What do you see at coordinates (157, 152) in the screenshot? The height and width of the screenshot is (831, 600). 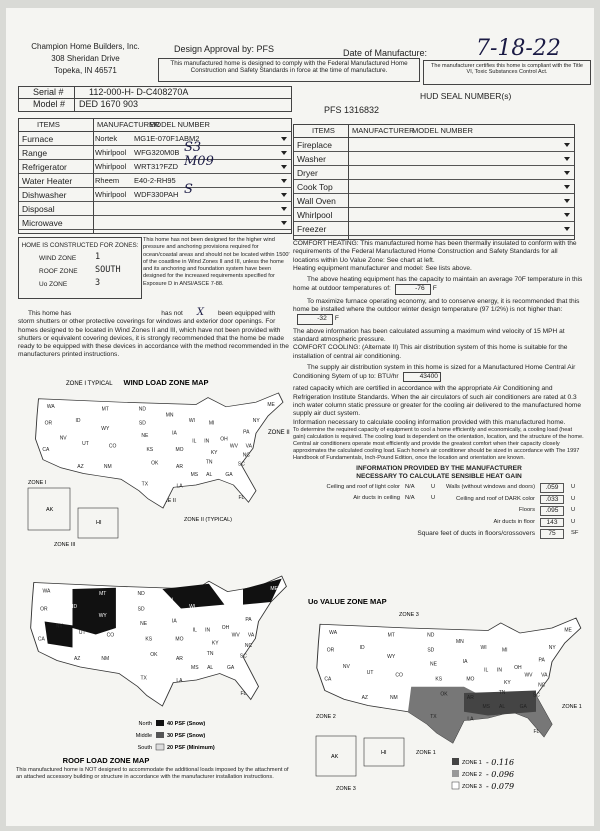 I see `model-number: WFG320M0B` at bounding box center [157, 152].